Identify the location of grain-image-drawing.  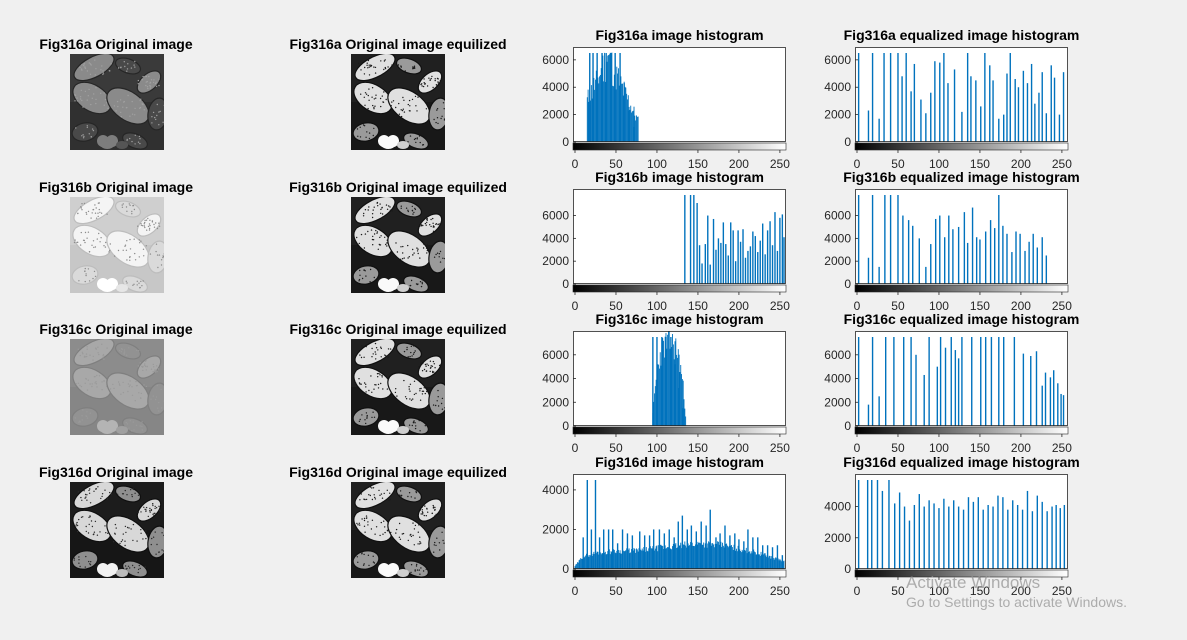
(117, 102).